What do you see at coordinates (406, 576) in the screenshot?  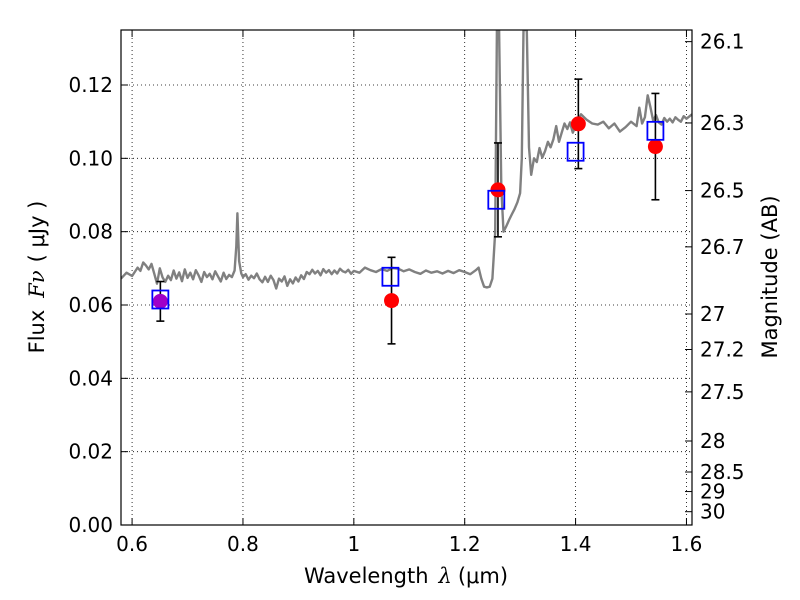 I see `x-axis-label: Wavelength λ (μm)` at bounding box center [406, 576].